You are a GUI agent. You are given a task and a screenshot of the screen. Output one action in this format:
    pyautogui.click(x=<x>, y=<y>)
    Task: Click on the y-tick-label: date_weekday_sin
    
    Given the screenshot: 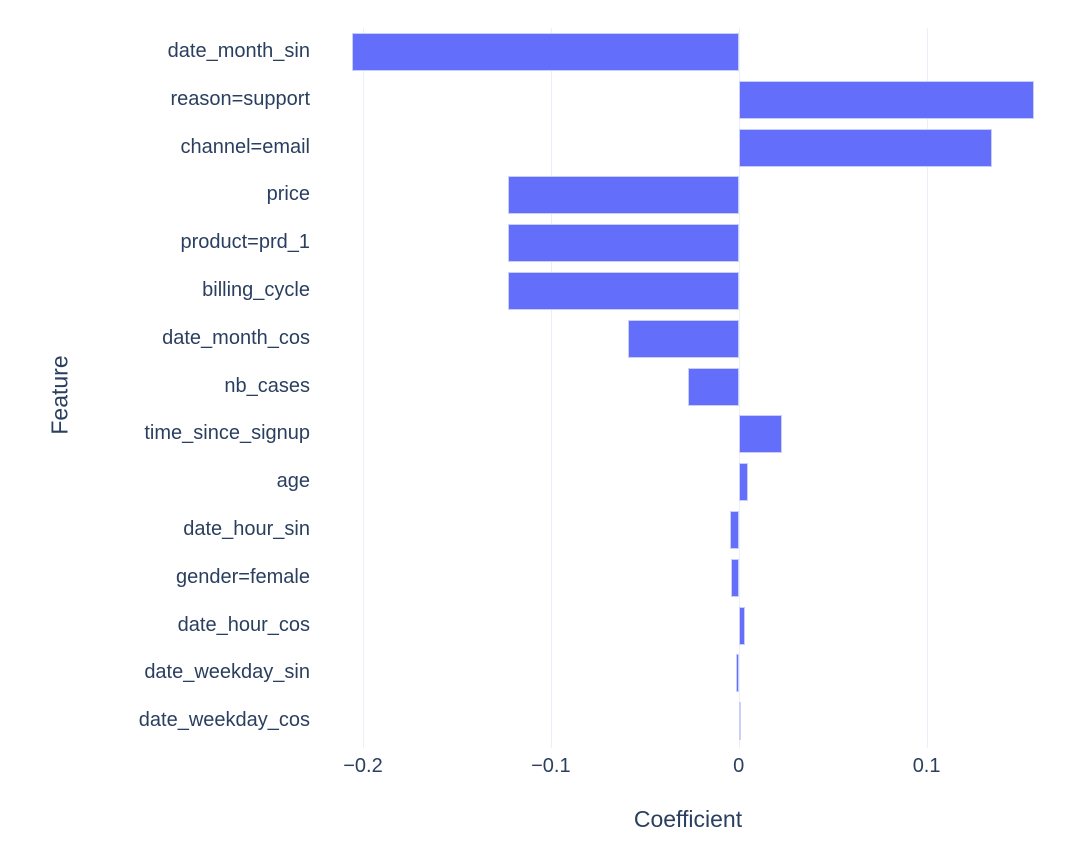 What is the action you would take?
    pyautogui.click(x=227, y=672)
    